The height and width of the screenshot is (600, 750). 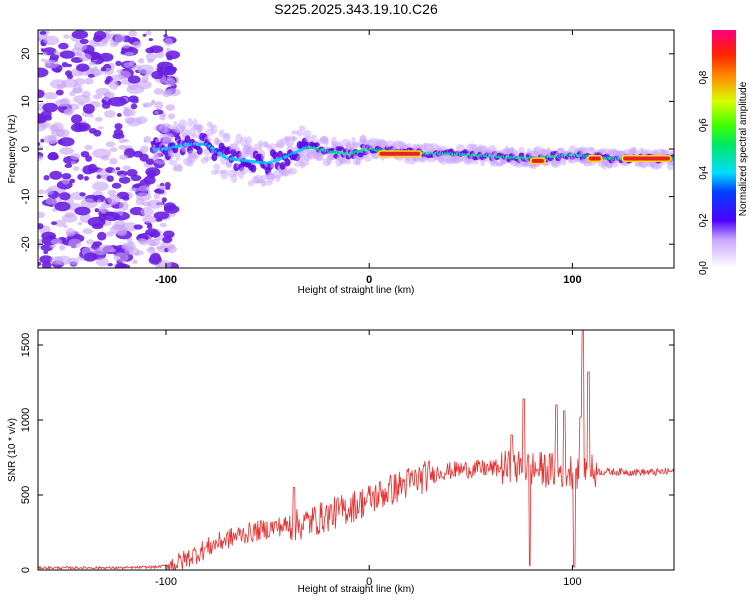 What do you see at coordinates (26, 101) in the screenshot?
I see `spectrogram-y-tick-label: 10` at bounding box center [26, 101].